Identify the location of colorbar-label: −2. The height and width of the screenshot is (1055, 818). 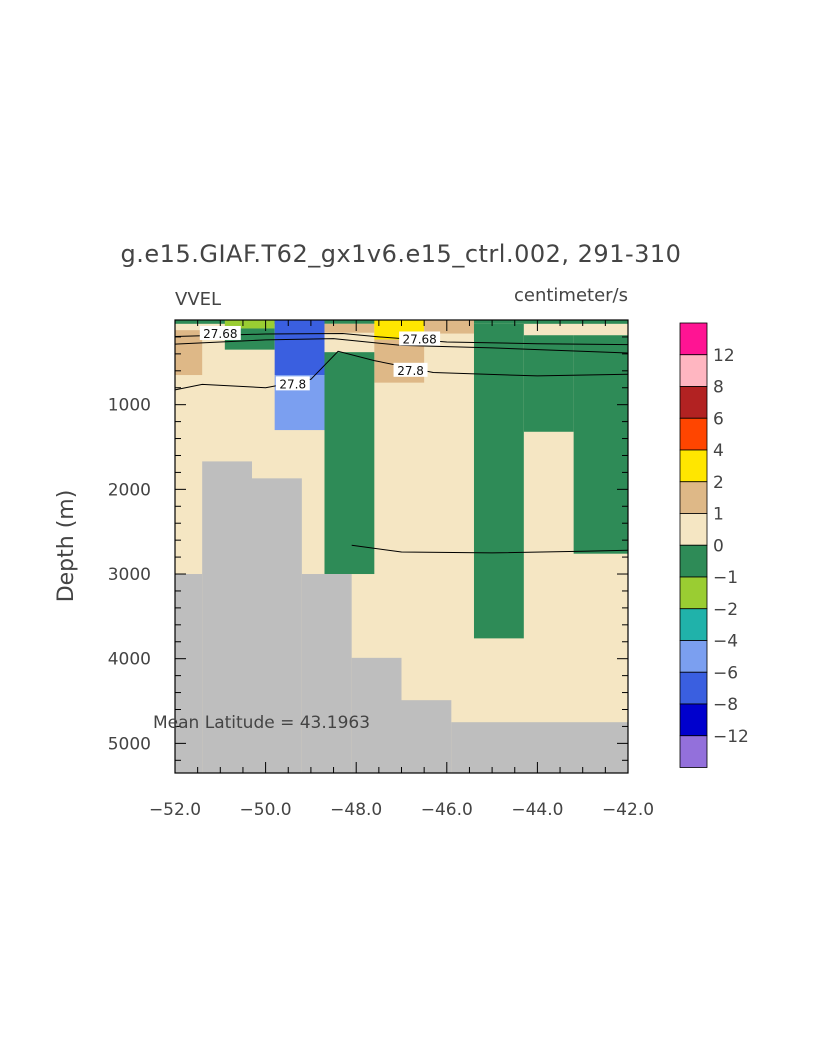
(725, 610).